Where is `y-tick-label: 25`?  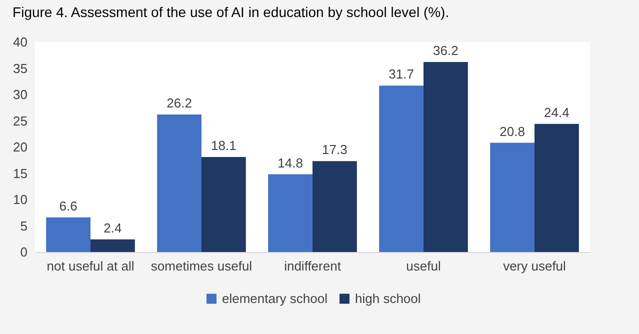
y-tick-label: 25 is located at coordinates (20, 120).